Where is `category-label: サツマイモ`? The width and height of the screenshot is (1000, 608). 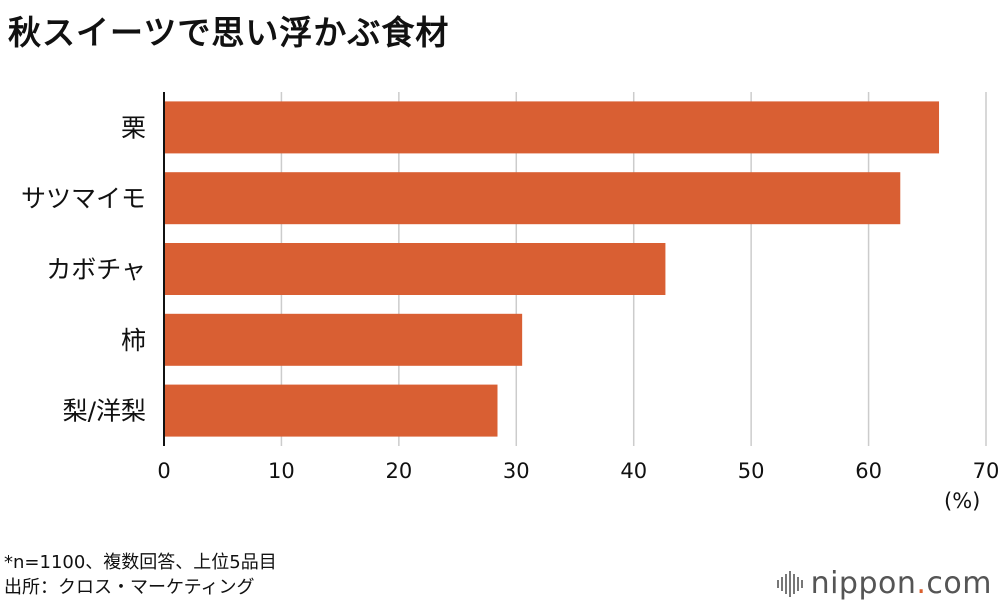 category-label: サツマイモ is located at coordinates (83, 198).